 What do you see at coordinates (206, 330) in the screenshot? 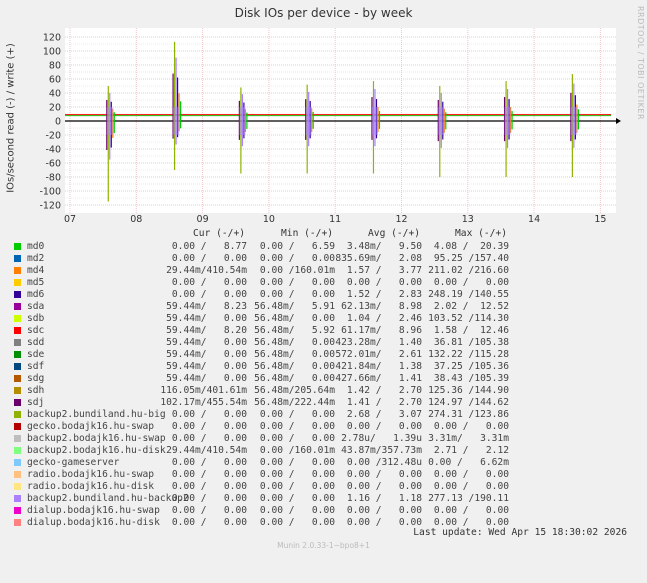
I see `cur-value: 59.44m/ 8.20` at bounding box center [206, 330].